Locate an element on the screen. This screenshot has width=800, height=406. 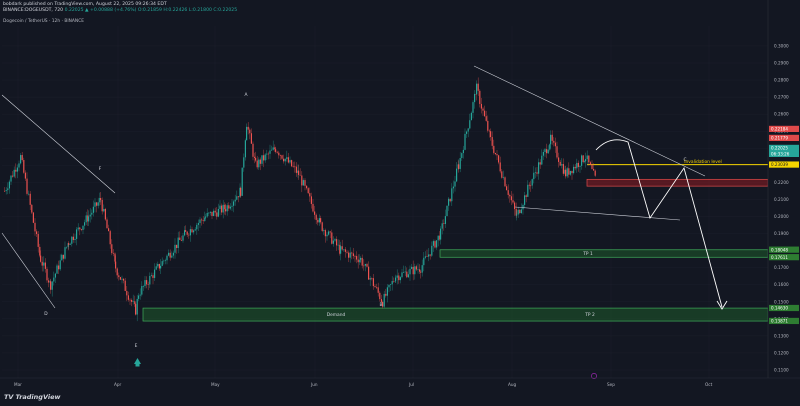
trendline-left-top is located at coordinates (58, 144).